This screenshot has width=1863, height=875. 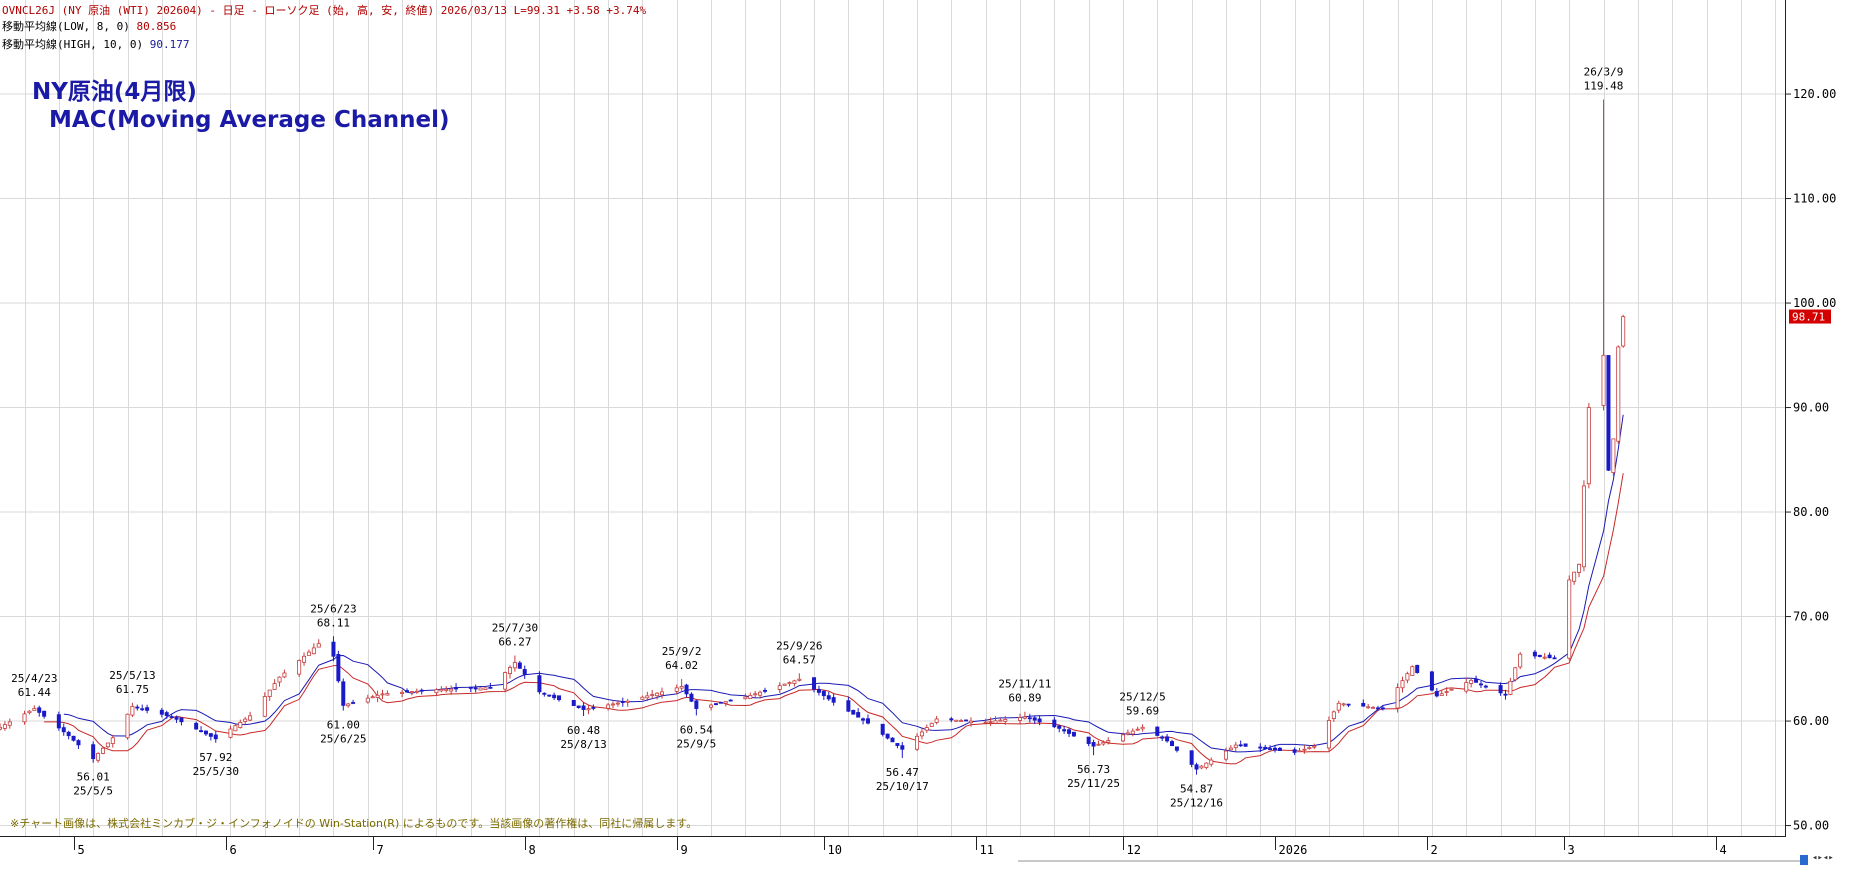 What do you see at coordinates (1142, 703) in the screenshot?
I see `price-annotation: 25/12/559.69` at bounding box center [1142, 703].